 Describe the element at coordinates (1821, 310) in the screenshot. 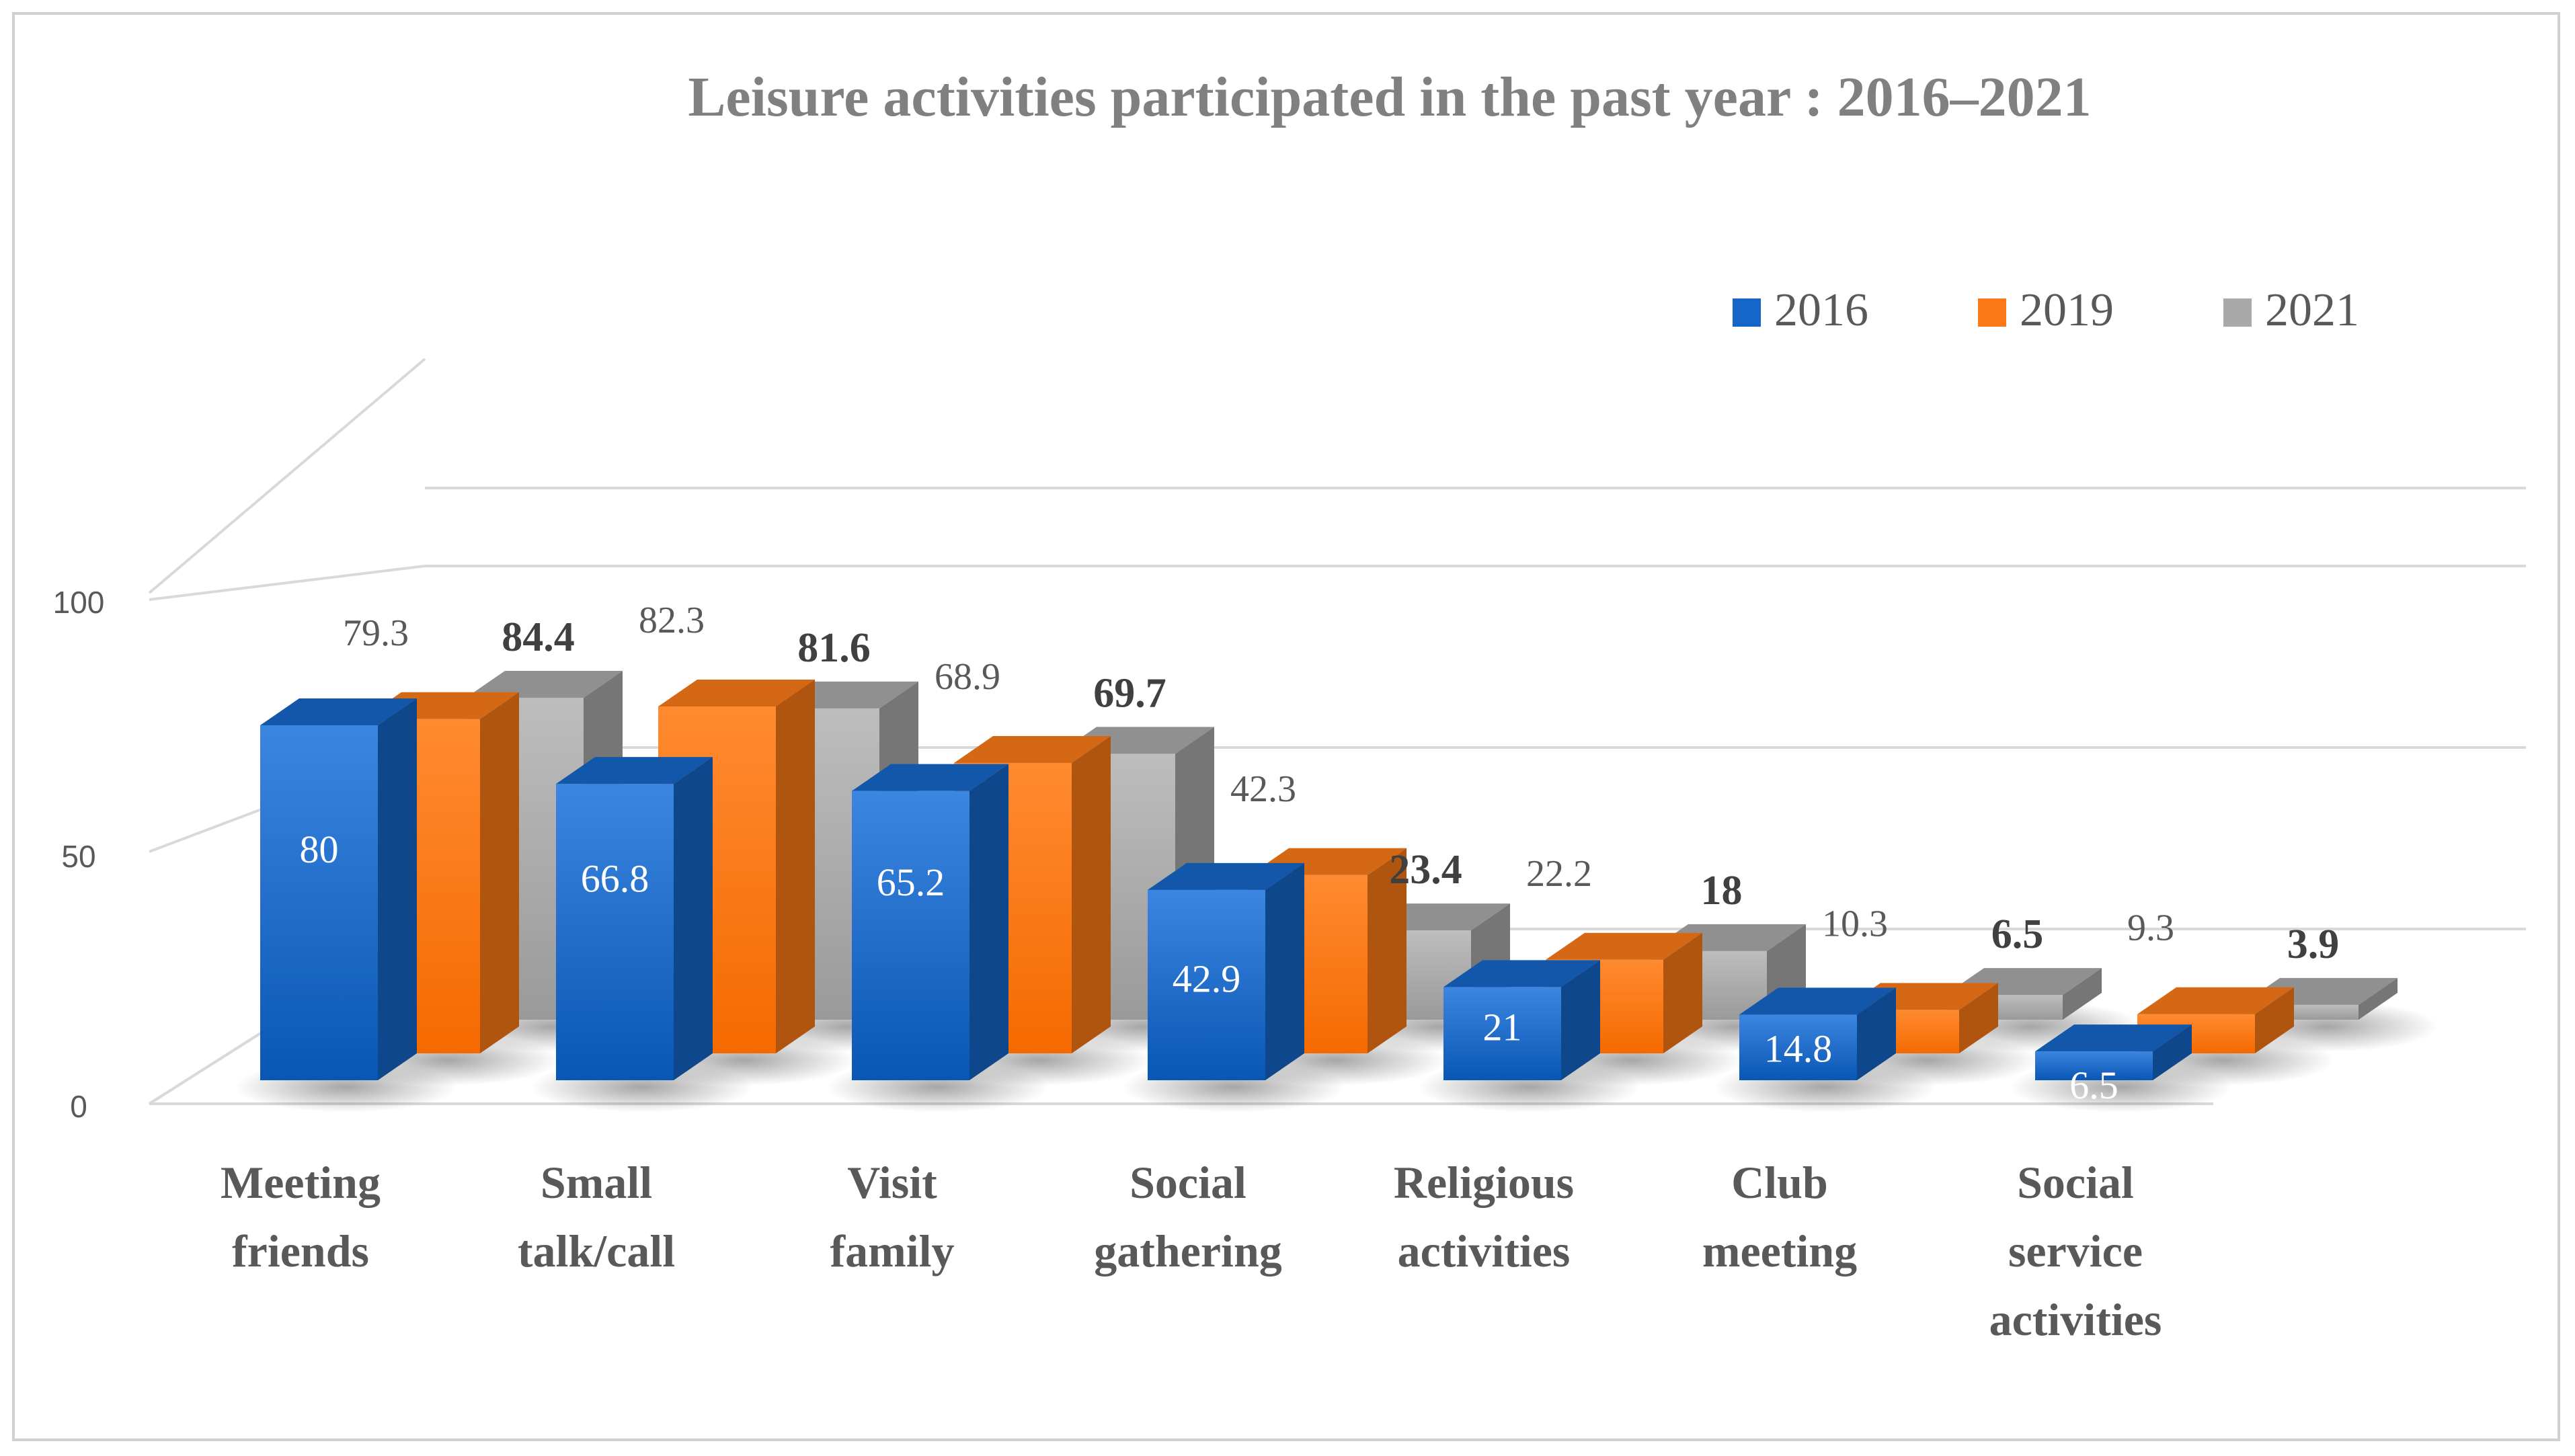

I see `legend-label-2016: 2016` at that location.